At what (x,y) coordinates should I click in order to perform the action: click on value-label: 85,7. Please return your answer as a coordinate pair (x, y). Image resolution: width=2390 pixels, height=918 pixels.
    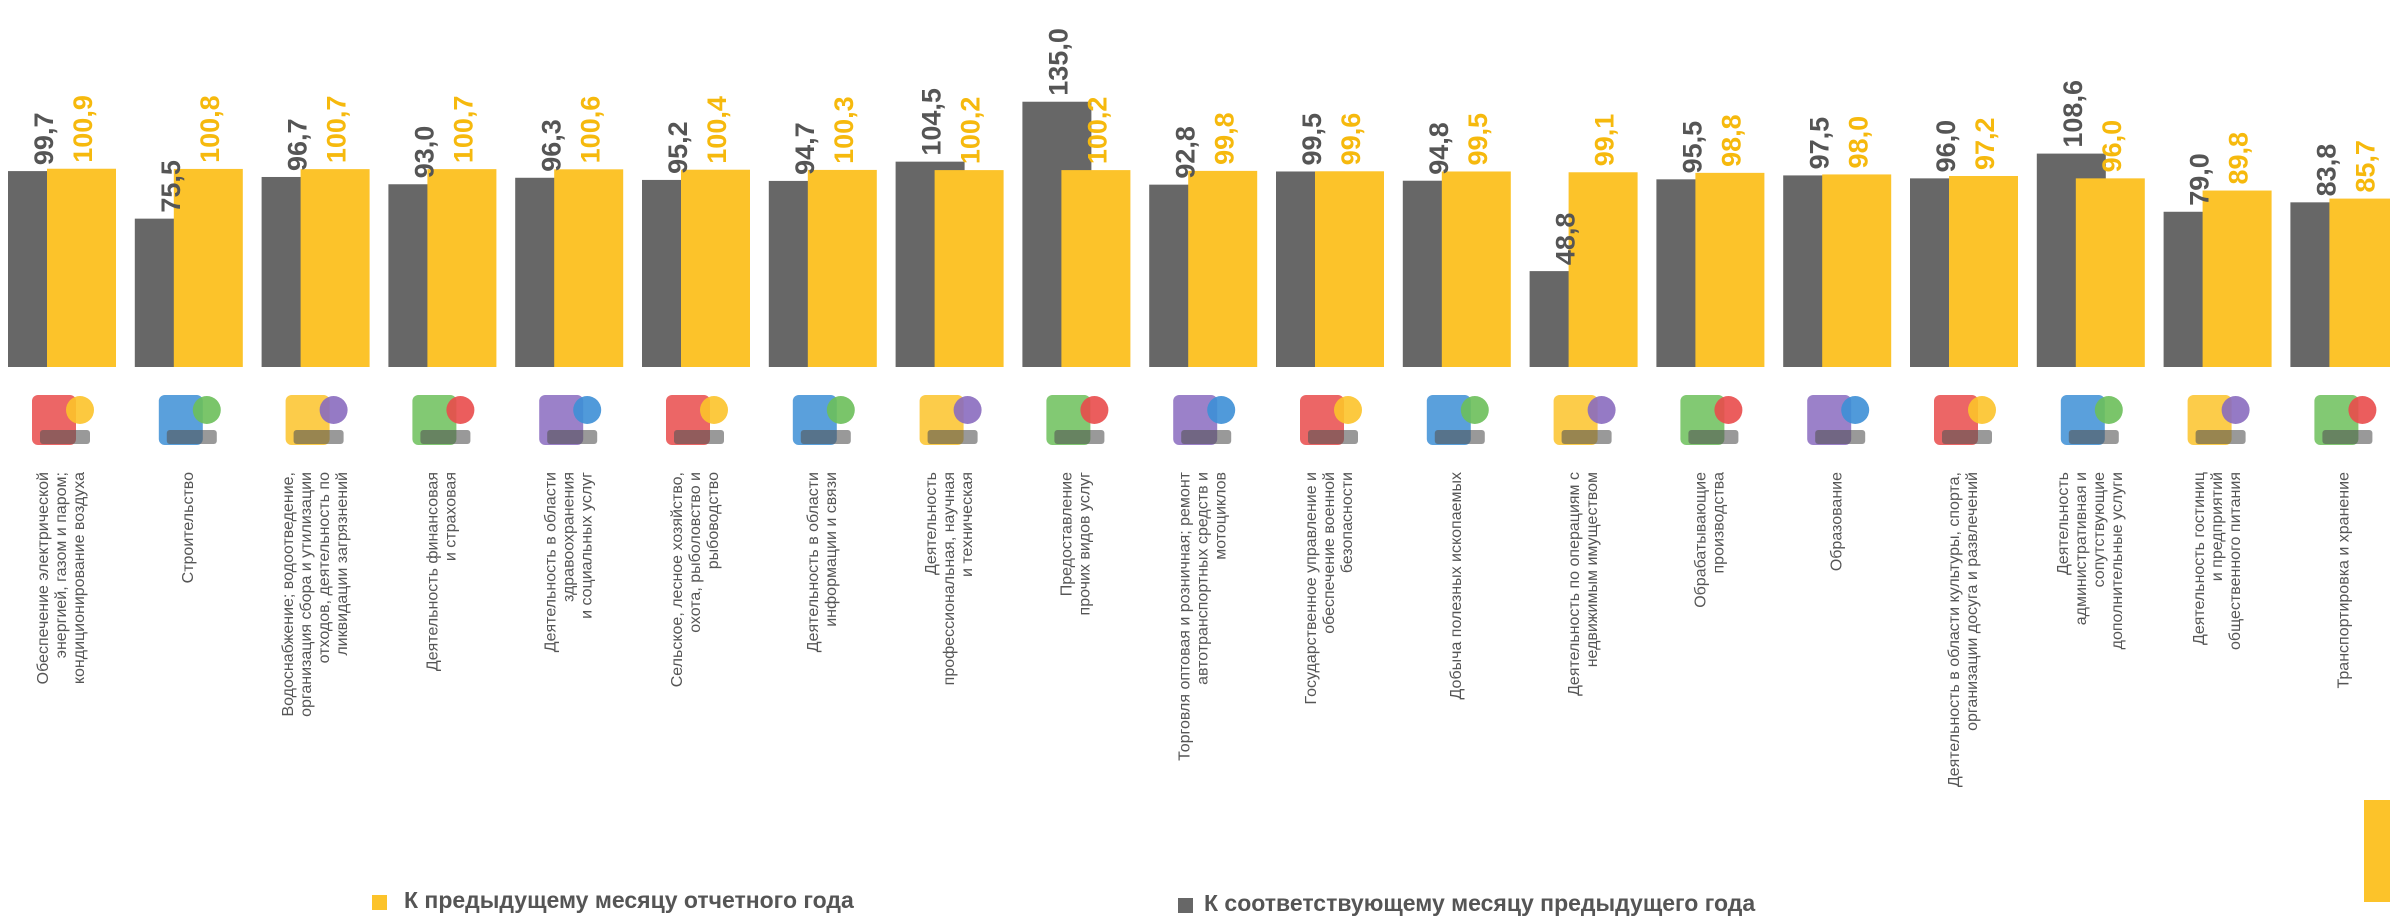
    Looking at the image, I should click on (2366, 166).